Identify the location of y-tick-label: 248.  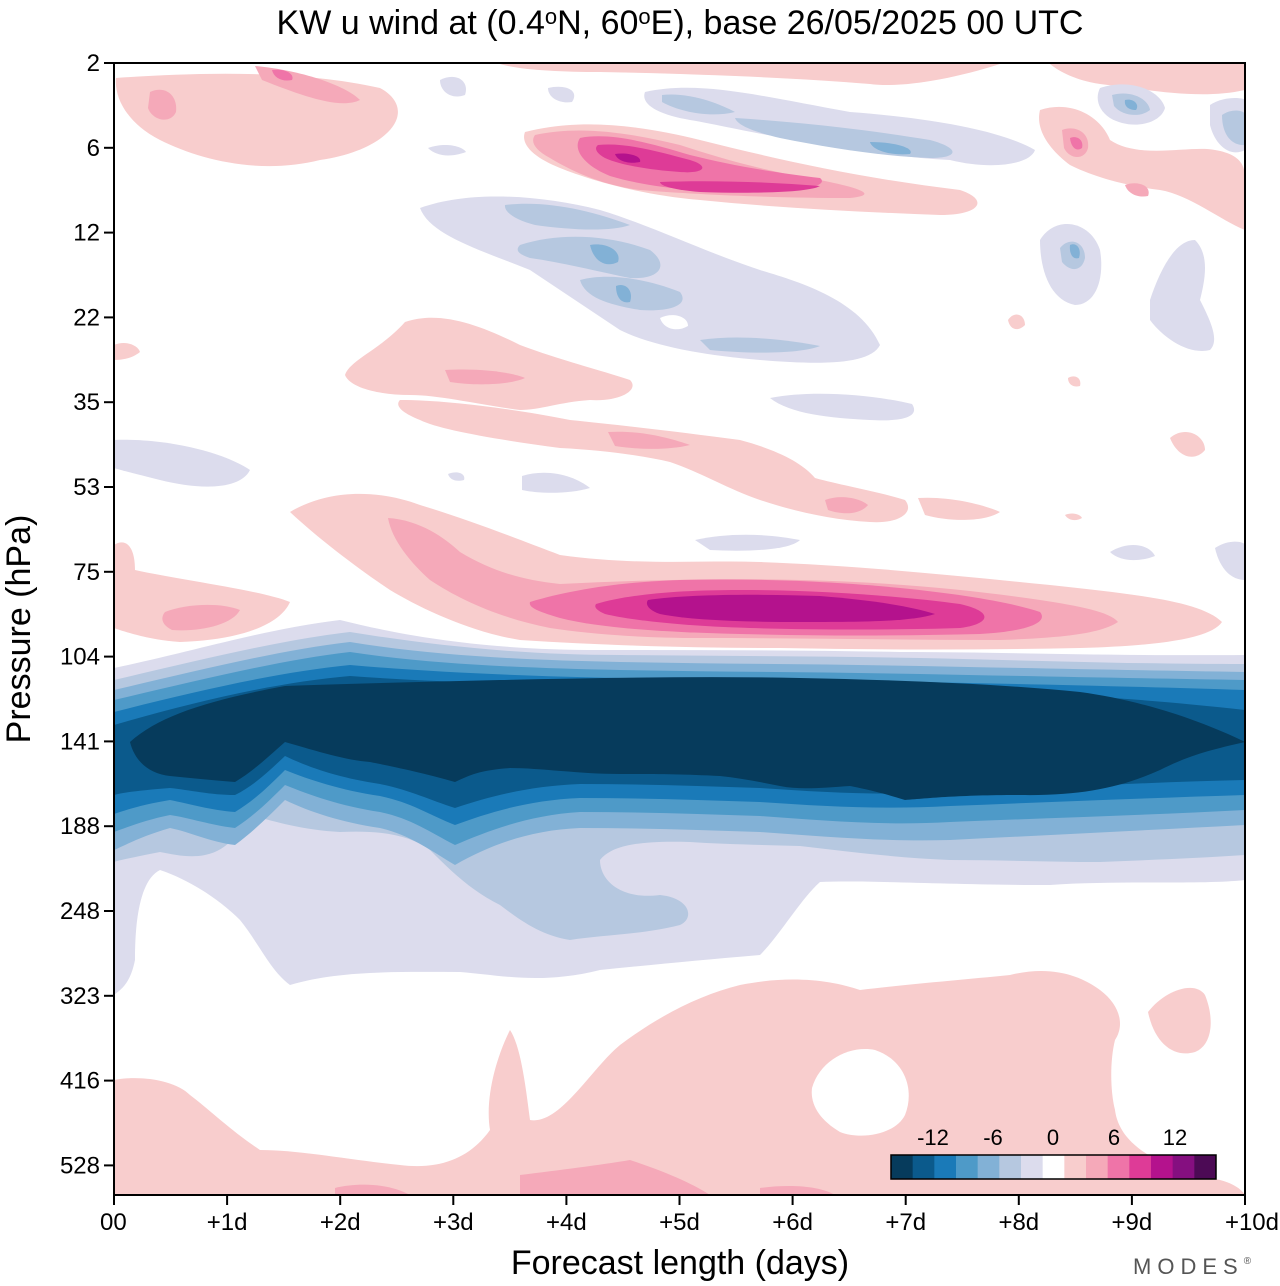
(80, 911).